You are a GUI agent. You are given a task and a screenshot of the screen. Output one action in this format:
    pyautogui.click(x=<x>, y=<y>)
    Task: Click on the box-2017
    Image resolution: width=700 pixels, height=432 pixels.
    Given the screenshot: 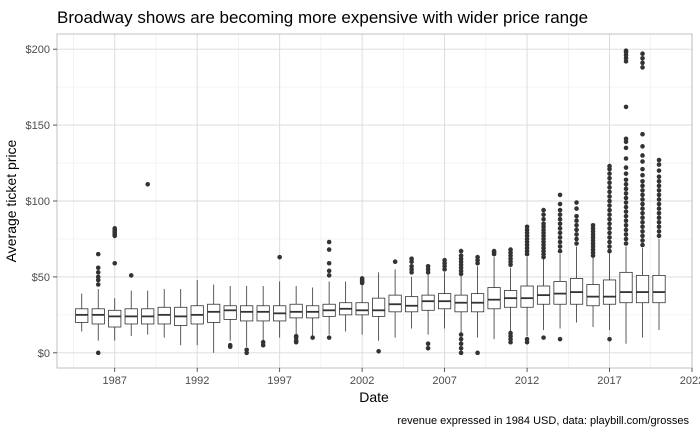 What is the action you would take?
    pyautogui.click(x=609, y=252)
    